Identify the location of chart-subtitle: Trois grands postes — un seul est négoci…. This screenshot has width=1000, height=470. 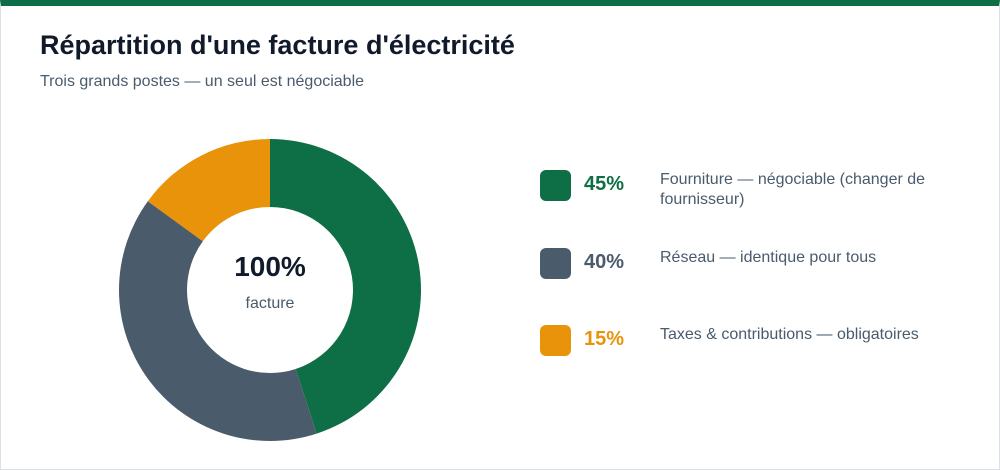
(202, 81).